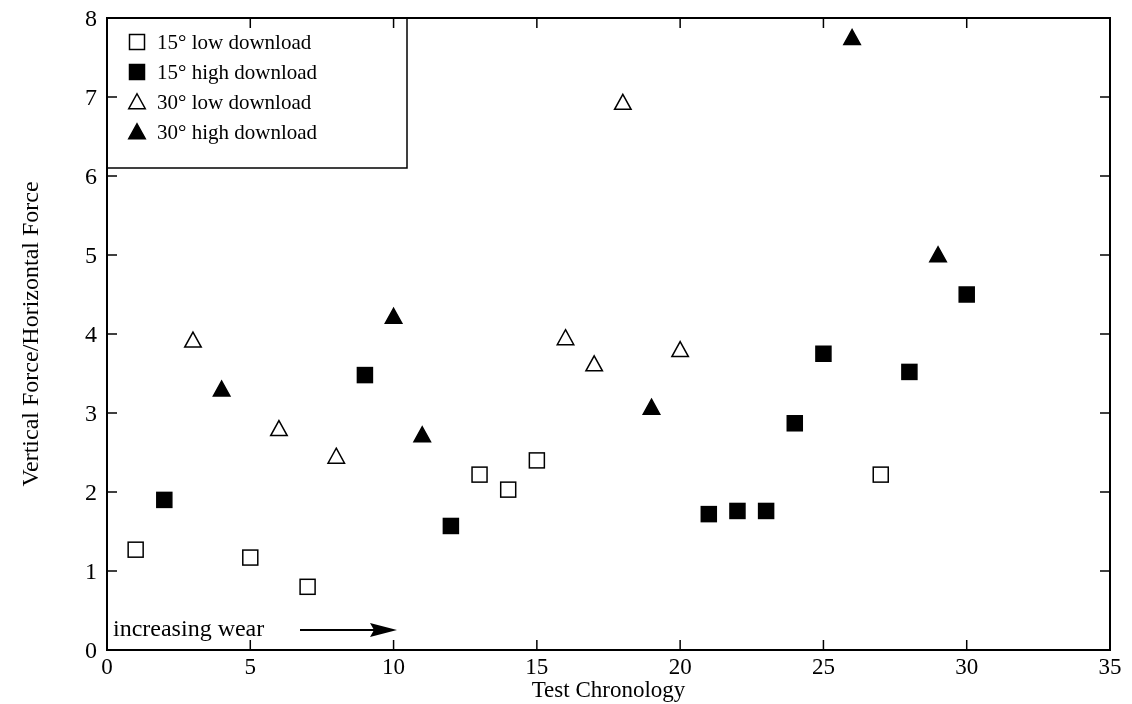  I want to click on x-tick-label: 35, so click(1110, 666).